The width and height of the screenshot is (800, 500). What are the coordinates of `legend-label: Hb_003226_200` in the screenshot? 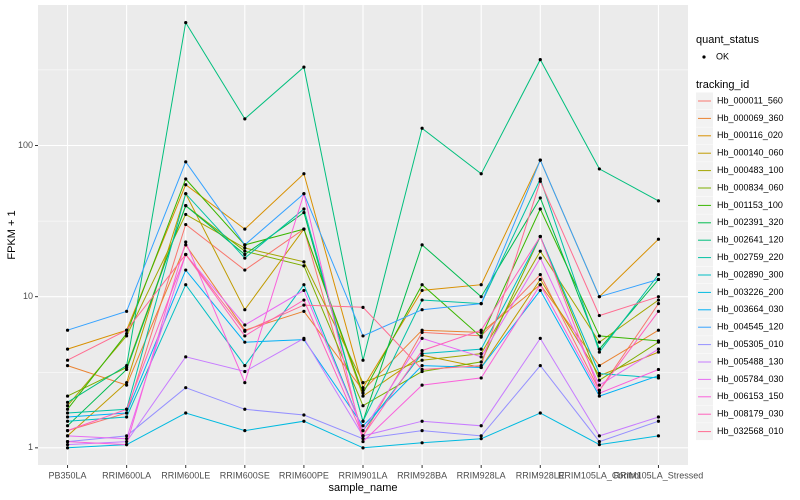 It's located at (750, 292).